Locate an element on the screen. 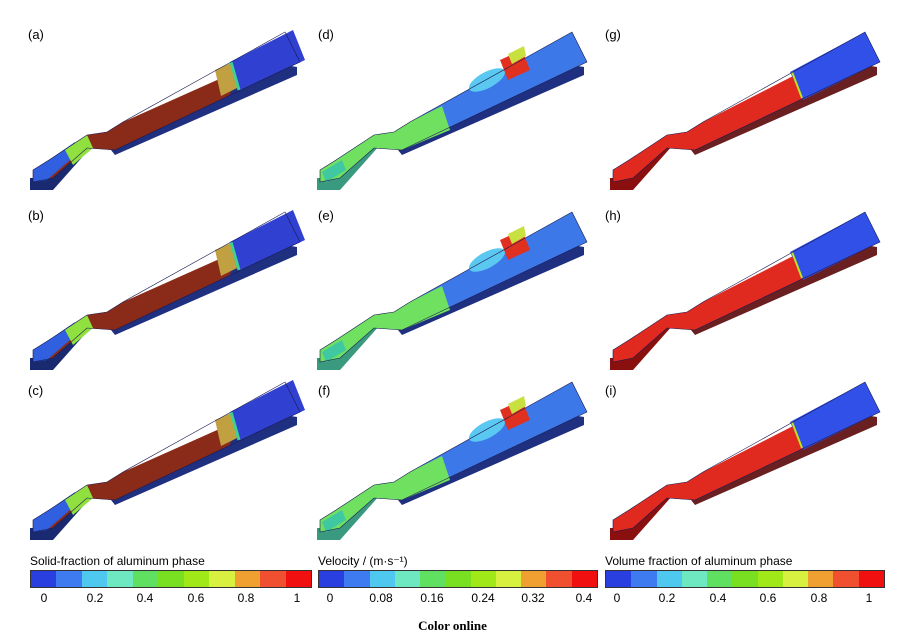 The width and height of the screenshot is (905, 638). tick-label: 0.8 is located at coordinates (819, 598).